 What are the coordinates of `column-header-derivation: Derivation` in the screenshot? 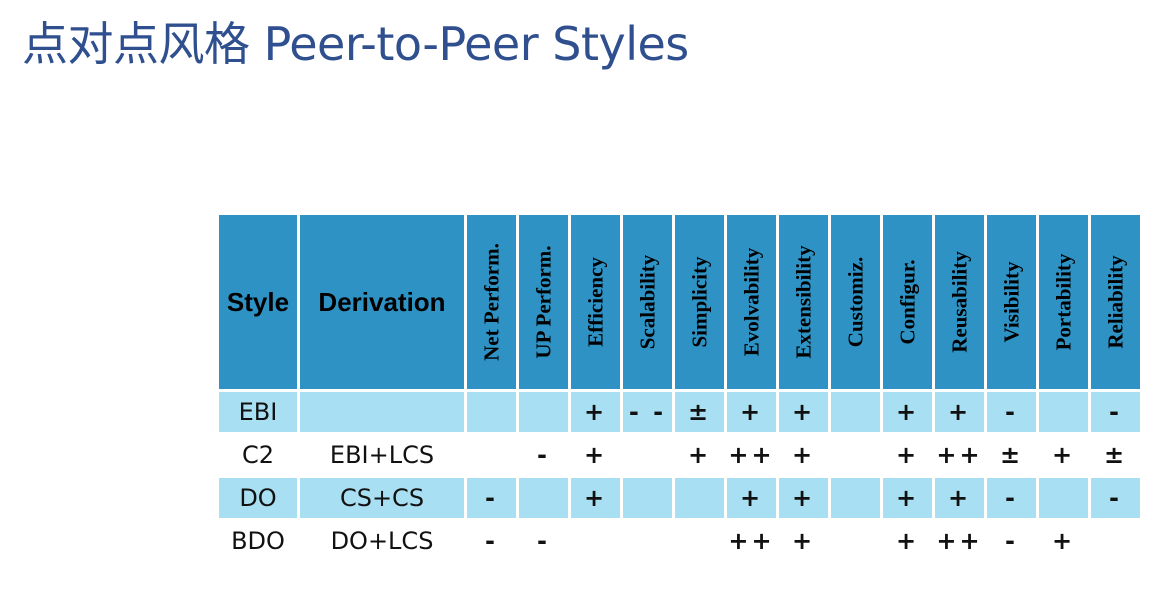 It's located at (382, 302).